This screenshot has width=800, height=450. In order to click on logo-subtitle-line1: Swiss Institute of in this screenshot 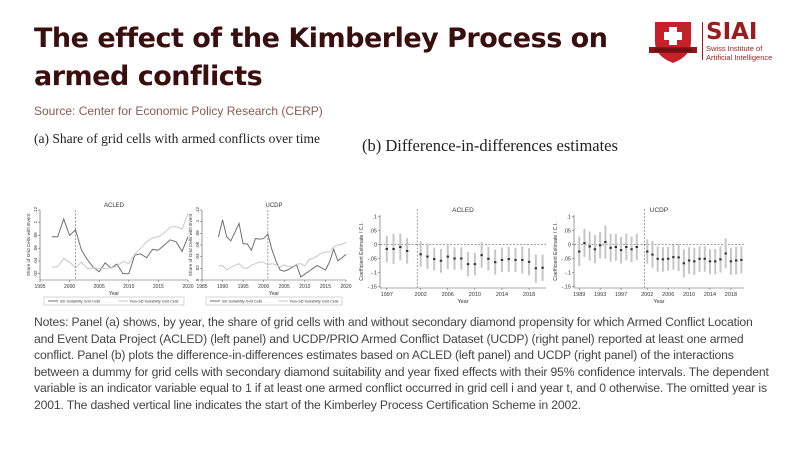, I will do `click(734, 48)`.